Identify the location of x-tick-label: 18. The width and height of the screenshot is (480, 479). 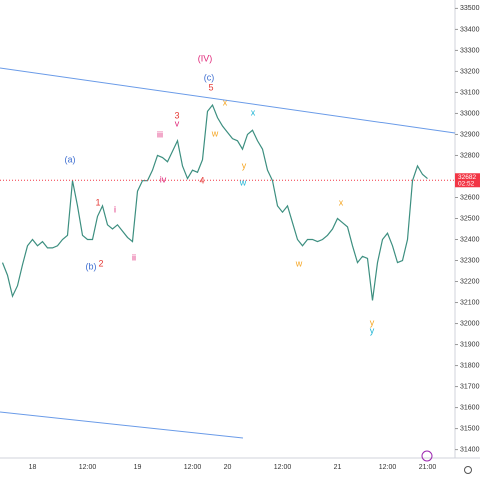
(33, 467).